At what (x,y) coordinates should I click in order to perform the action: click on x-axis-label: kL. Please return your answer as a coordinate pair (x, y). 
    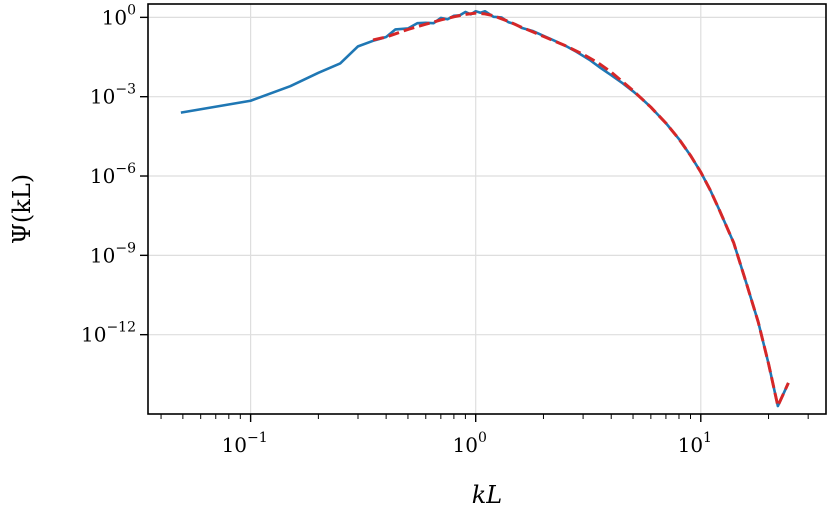
    Looking at the image, I should click on (487, 495).